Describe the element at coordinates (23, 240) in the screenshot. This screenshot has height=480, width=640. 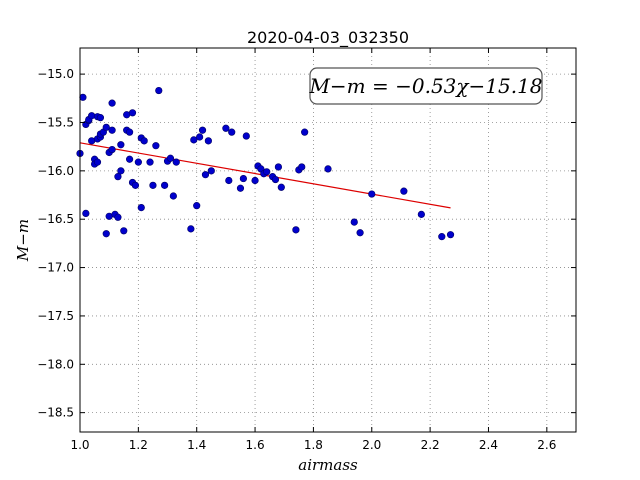
I see `y-axis-label: M−m` at that location.